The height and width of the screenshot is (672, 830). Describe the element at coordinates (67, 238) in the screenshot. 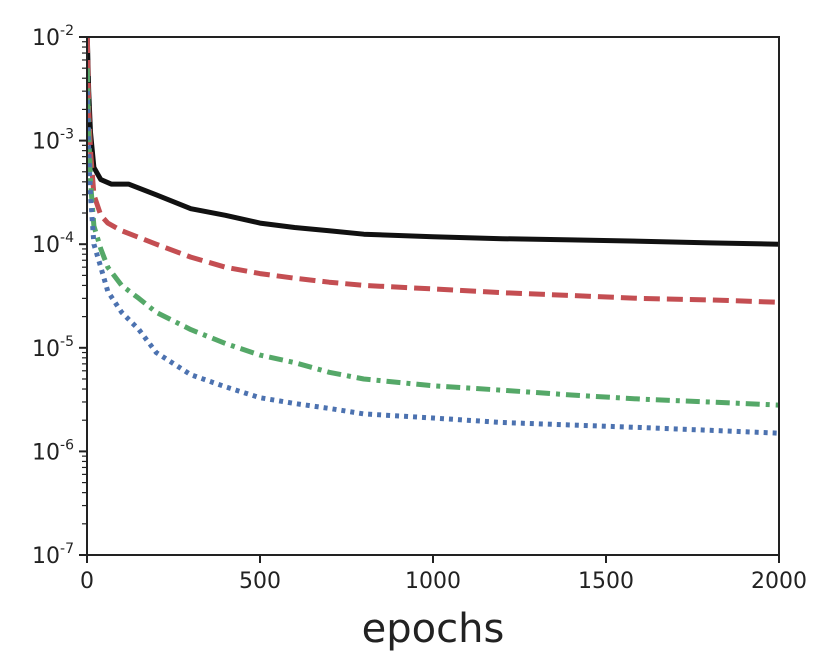

I see `y-tick-exponent: -4` at that location.